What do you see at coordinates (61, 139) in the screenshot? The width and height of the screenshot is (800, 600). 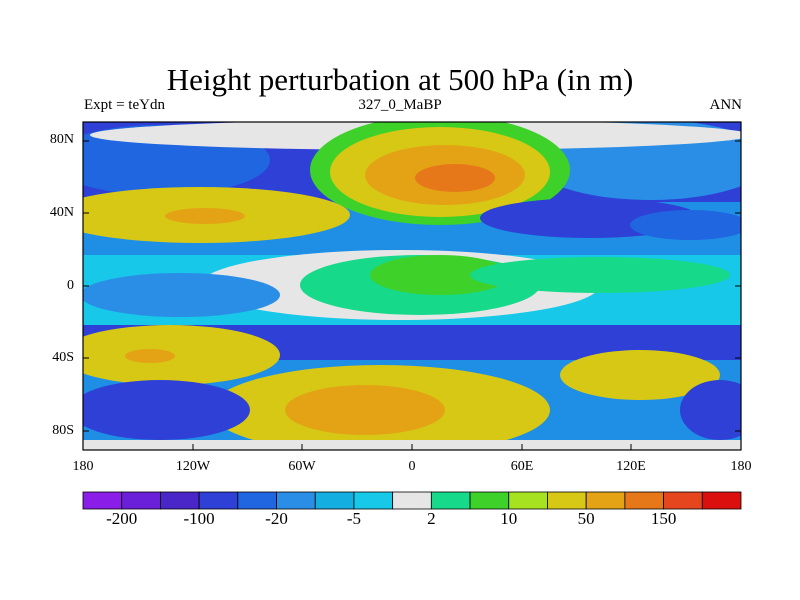 I see `lat-tick: 80N` at bounding box center [61, 139].